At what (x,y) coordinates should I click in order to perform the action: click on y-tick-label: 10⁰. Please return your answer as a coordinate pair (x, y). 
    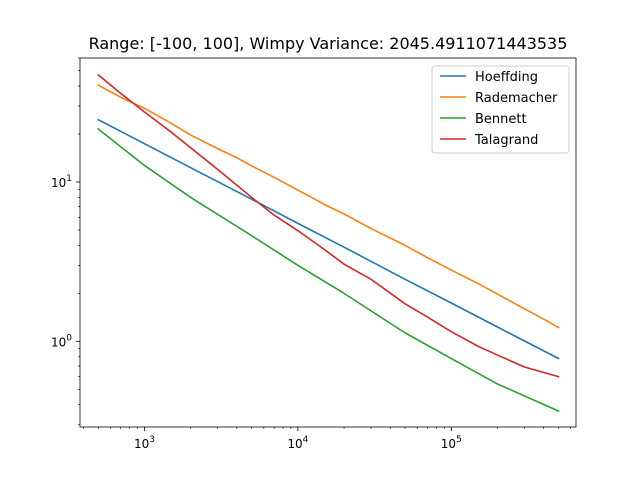
    Looking at the image, I should click on (61, 341).